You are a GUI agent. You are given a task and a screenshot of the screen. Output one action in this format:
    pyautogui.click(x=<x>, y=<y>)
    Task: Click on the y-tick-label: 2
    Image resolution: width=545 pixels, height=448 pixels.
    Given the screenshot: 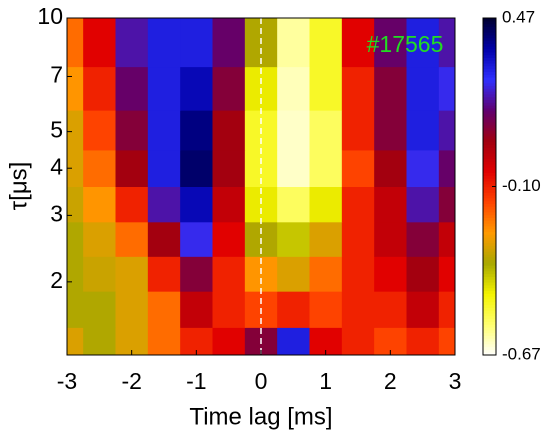 What is the action you would take?
    pyautogui.click(x=56, y=280)
    